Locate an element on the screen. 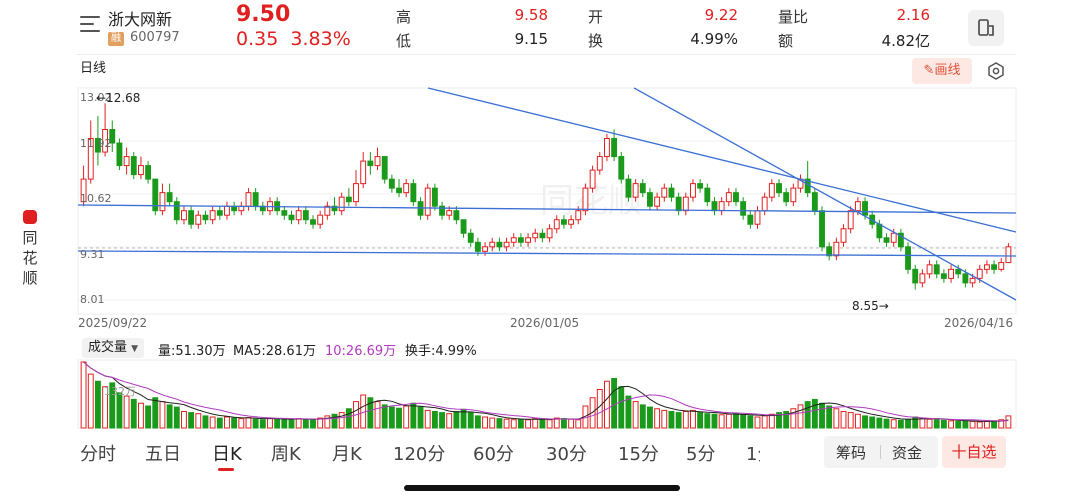 This screenshot has width=1084, height=500. fund-button: 资金 is located at coordinates (907, 453).